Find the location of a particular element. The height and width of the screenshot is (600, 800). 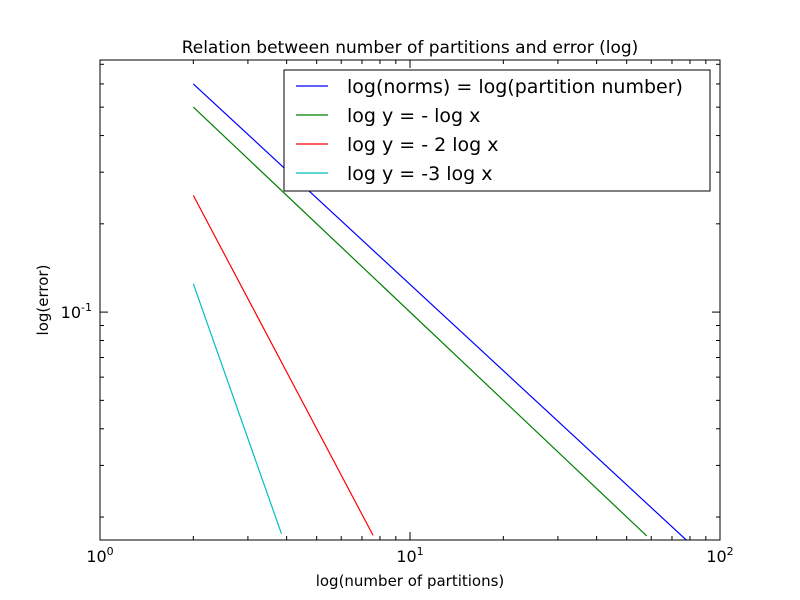

x-axis-label: log(number of partitions) is located at coordinates (410, 581).